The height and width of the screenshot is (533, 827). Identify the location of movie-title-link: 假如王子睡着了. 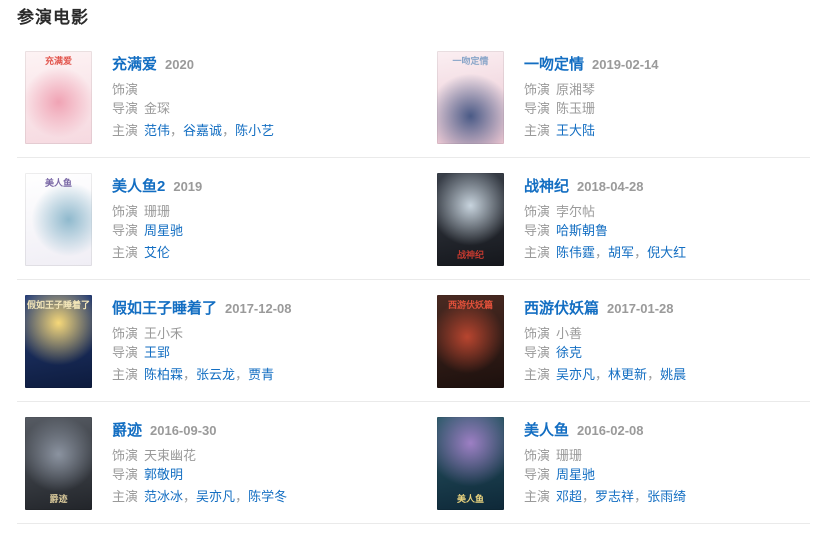
(165, 308).